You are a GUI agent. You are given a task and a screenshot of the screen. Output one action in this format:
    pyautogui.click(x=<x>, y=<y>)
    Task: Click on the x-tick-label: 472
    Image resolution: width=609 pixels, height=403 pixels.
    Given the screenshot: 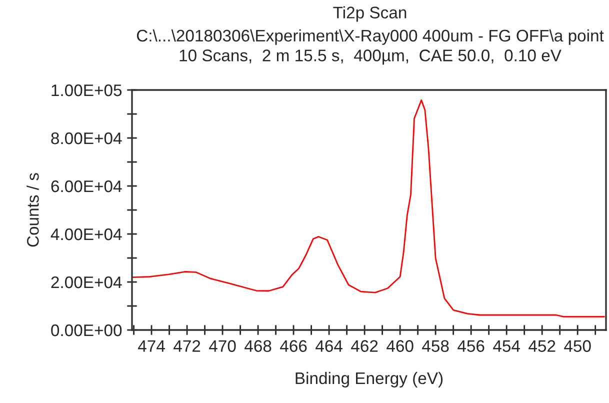 What is the action you would take?
    pyautogui.click(x=187, y=346)
    